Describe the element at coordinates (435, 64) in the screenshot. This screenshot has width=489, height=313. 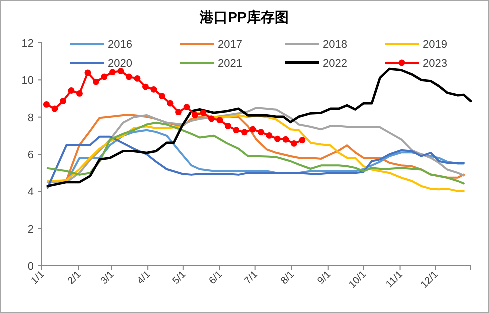
I see `legend-label: 2023` at that location.